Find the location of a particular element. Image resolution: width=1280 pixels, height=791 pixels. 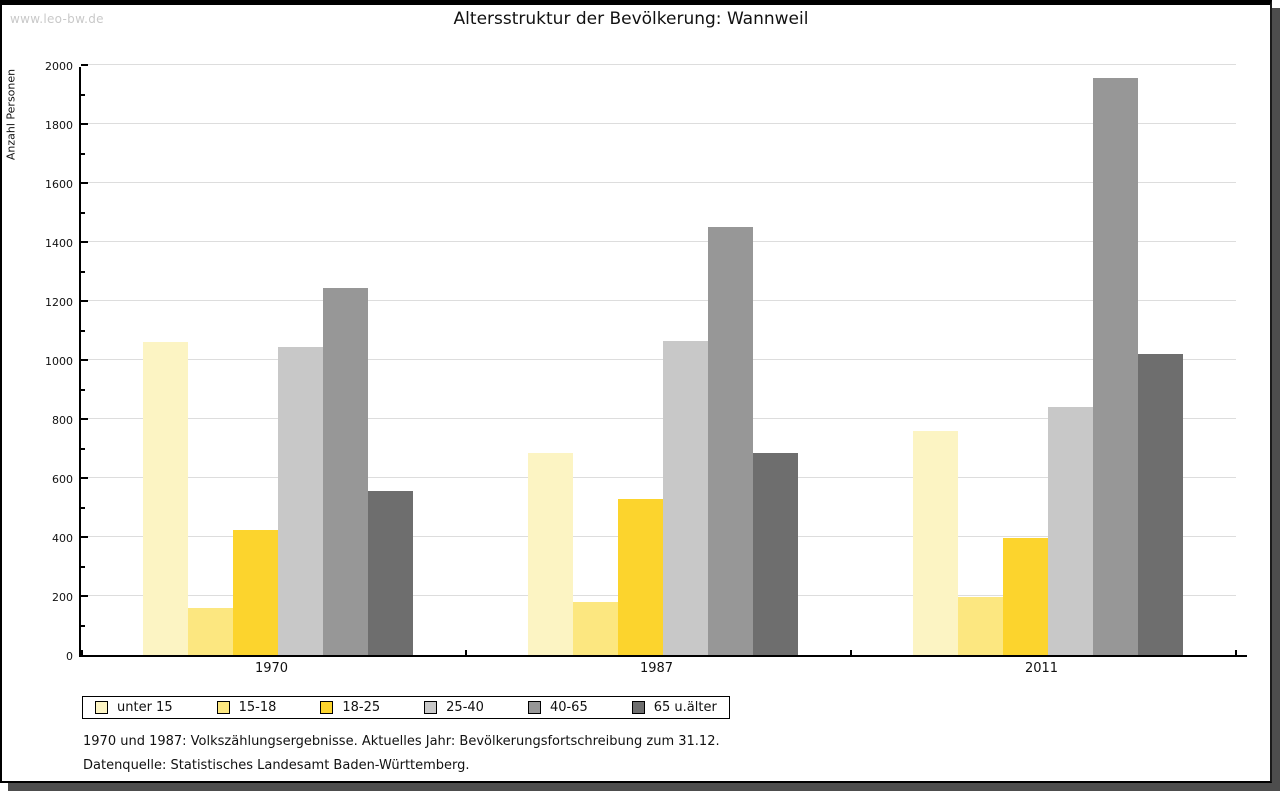

shadow-bottom is located at coordinates (640, 787).